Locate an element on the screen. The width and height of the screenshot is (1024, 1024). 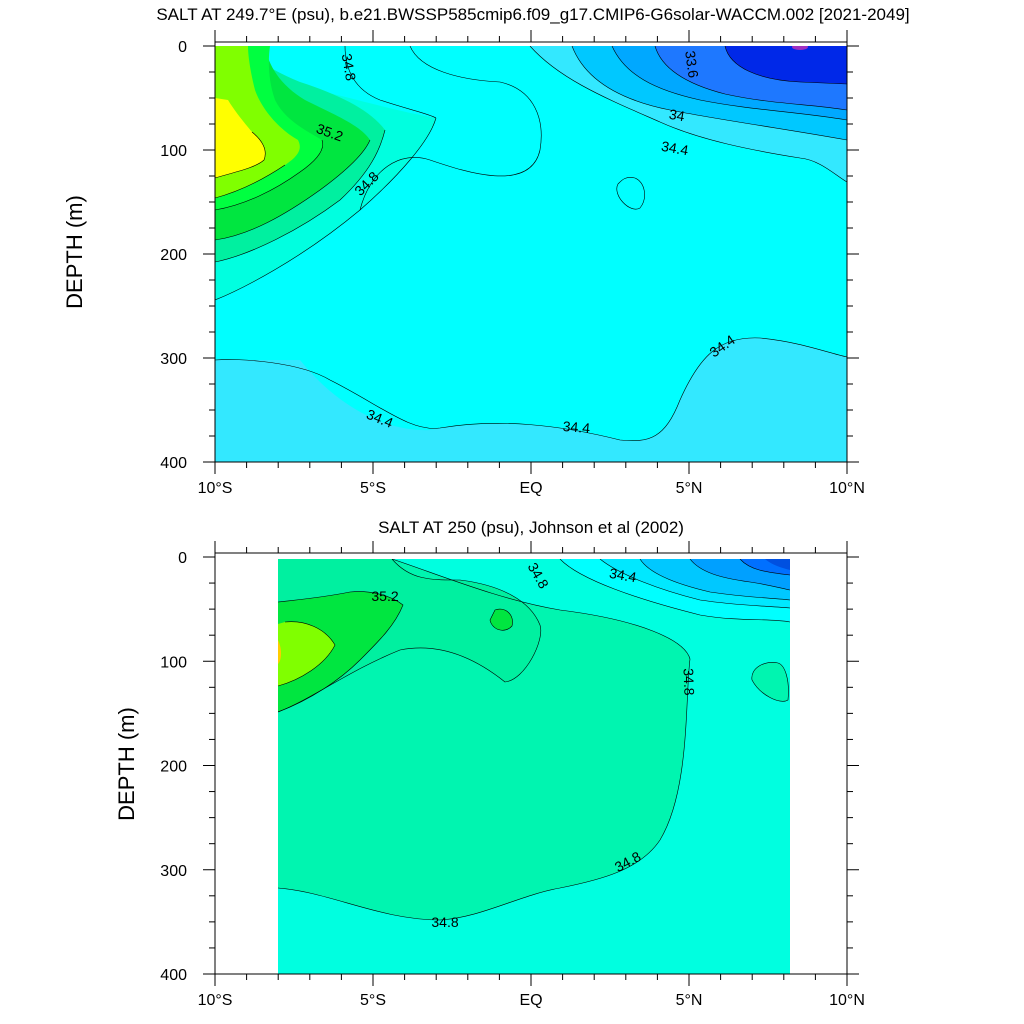
top-xtick-label: 10°S is located at coordinates (215, 488).